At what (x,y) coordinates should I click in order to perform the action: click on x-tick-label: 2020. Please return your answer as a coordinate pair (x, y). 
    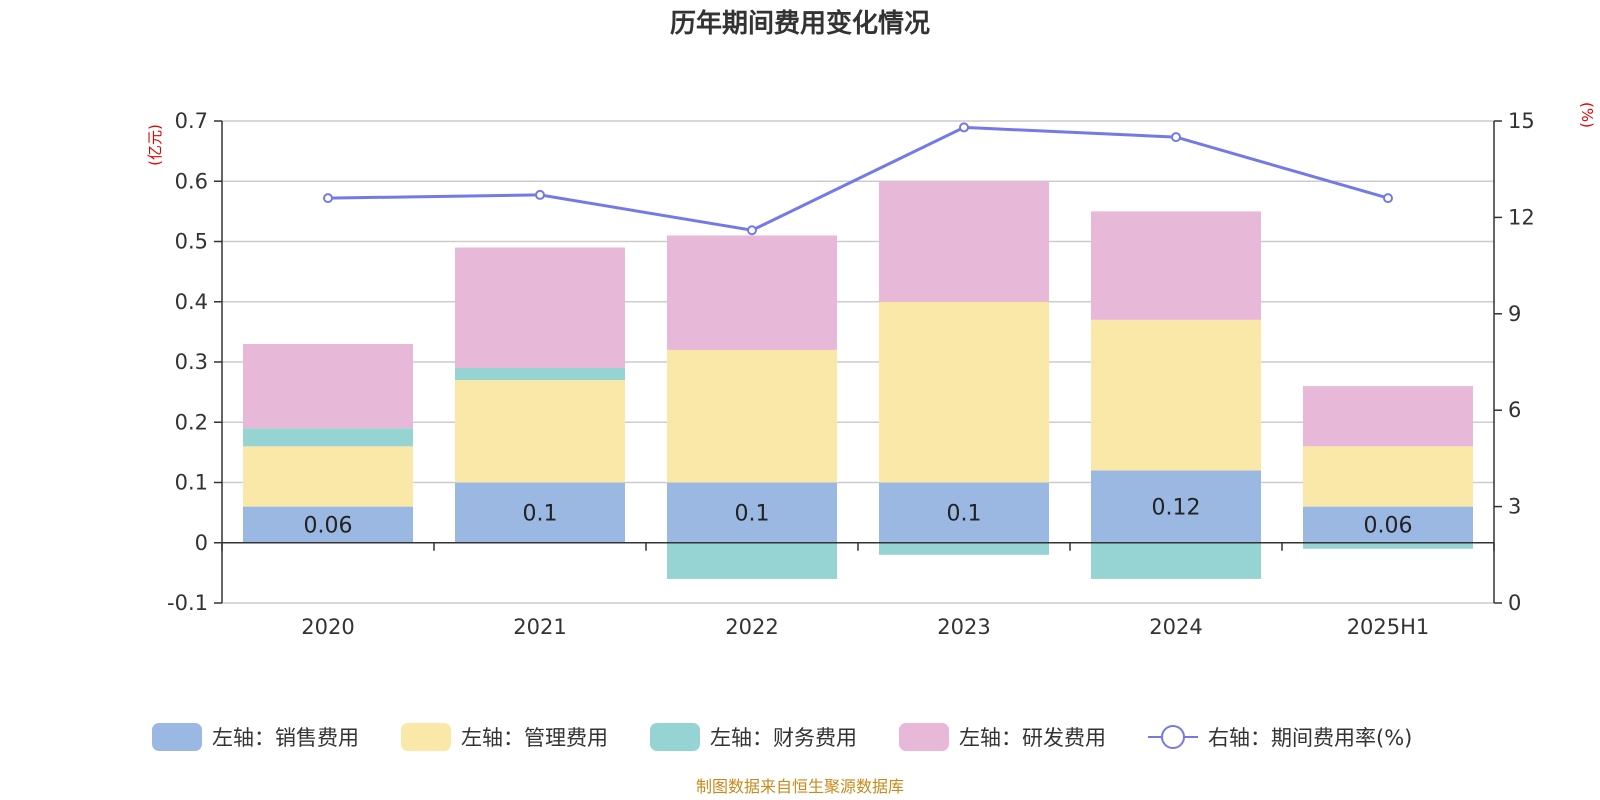
    Looking at the image, I should click on (327, 627).